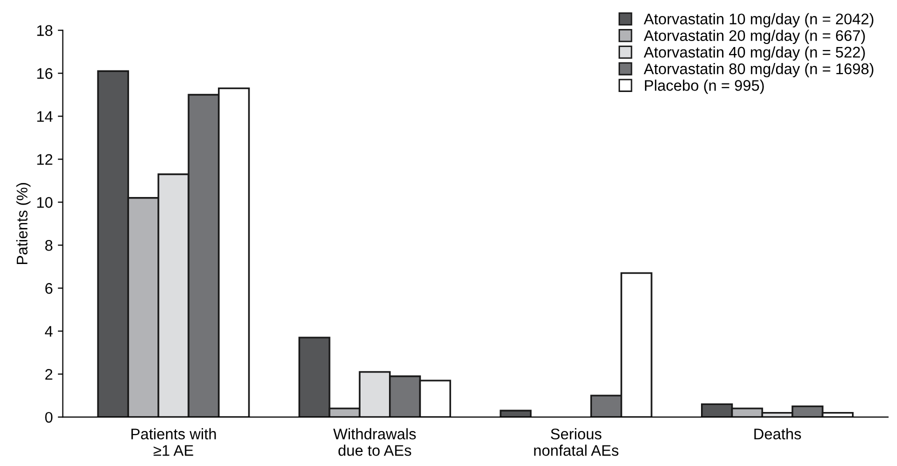 The width and height of the screenshot is (897, 466). What do you see at coordinates (516, 414) in the screenshot?
I see `bar` at bounding box center [516, 414].